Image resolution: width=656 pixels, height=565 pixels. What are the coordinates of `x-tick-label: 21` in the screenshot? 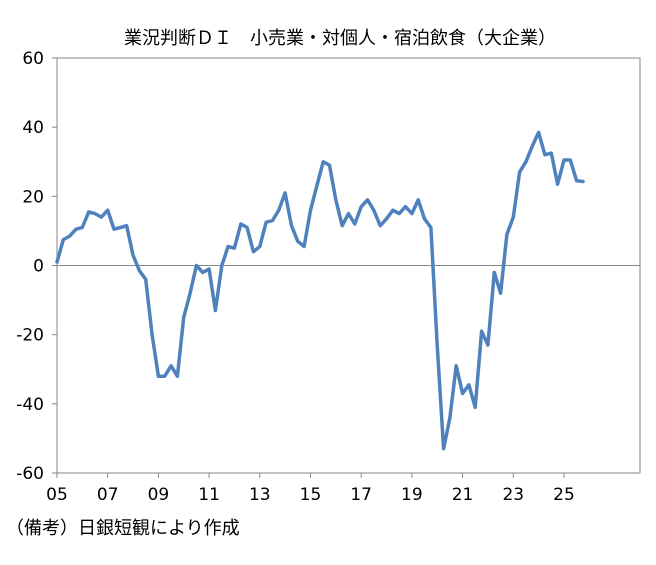 It's located at (463, 495).